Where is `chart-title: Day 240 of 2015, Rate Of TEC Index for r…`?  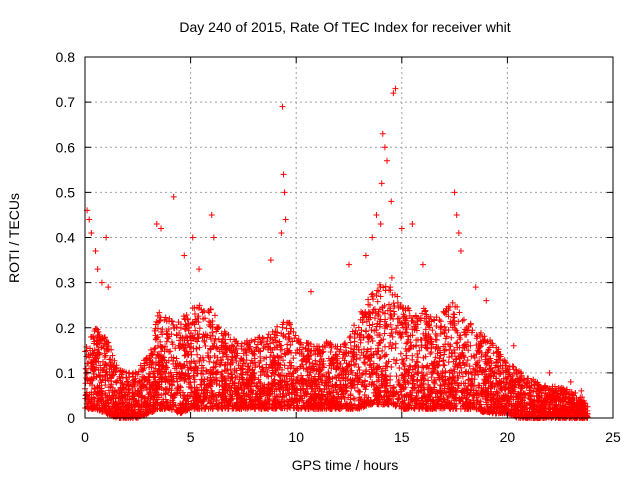 chart-title: Day 240 of 2015, Rate Of TEC Index for r… is located at coordinates (344, 27).